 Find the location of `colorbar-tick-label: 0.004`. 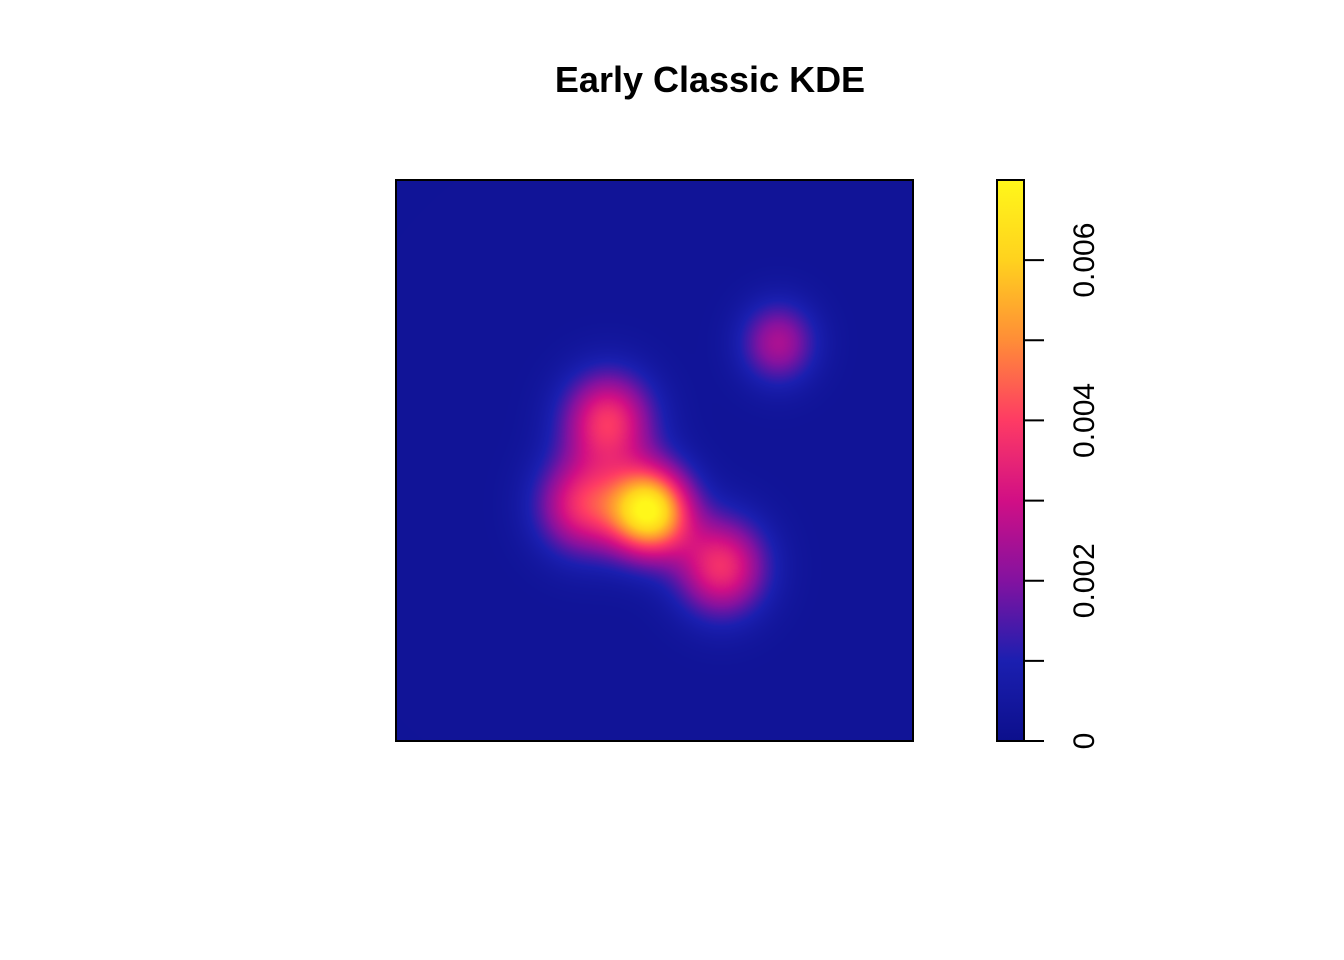

colorbar-tick-label: 0.004 is located at coordinates (1084, 420).